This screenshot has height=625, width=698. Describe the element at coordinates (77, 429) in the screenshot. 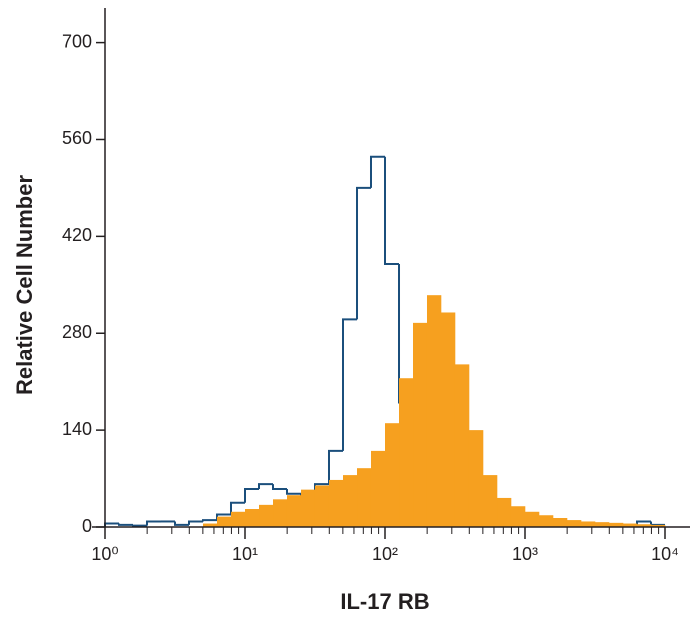

I see `y-tick-label: 140` at that location.